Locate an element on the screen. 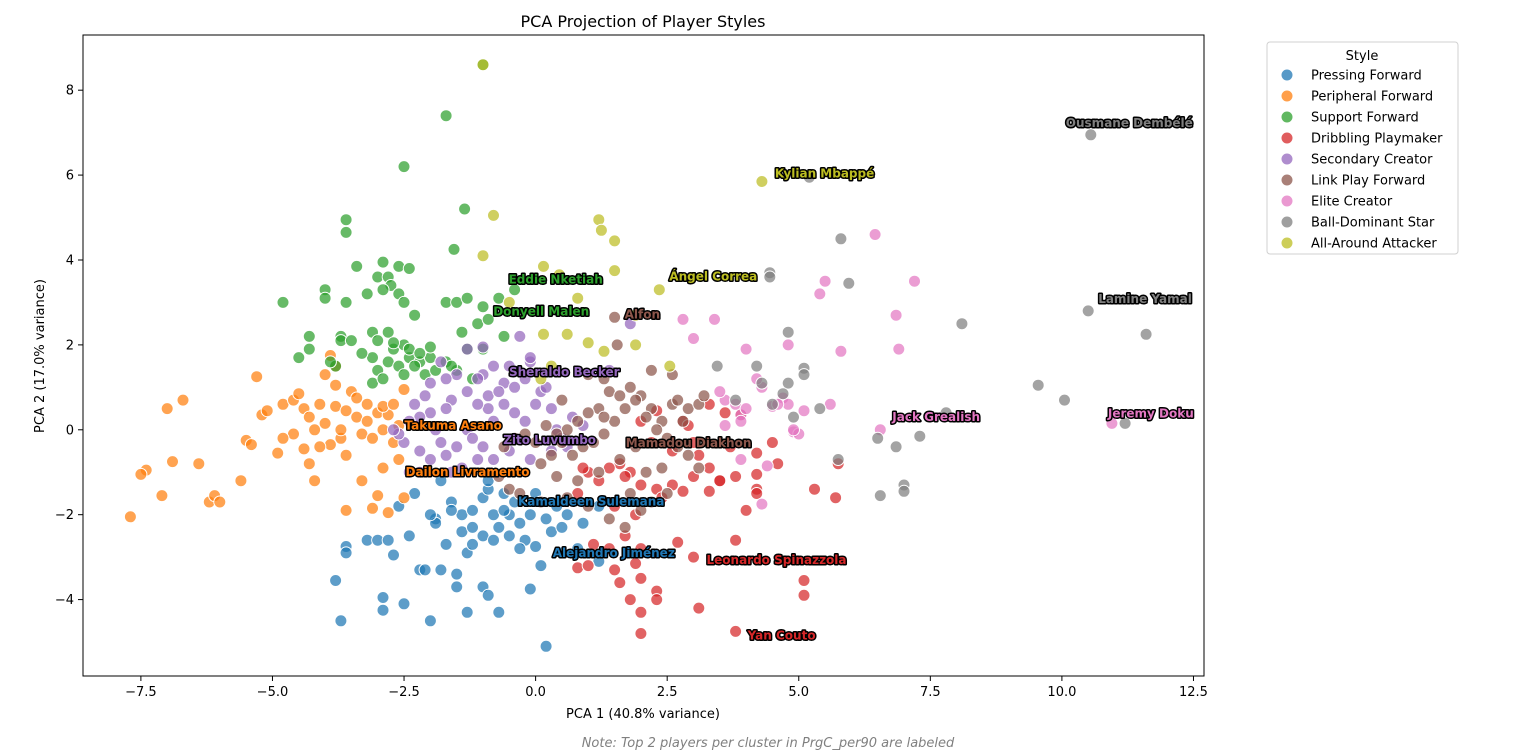  y-tick-label-0: −4 is located at coordinates (64, 600).